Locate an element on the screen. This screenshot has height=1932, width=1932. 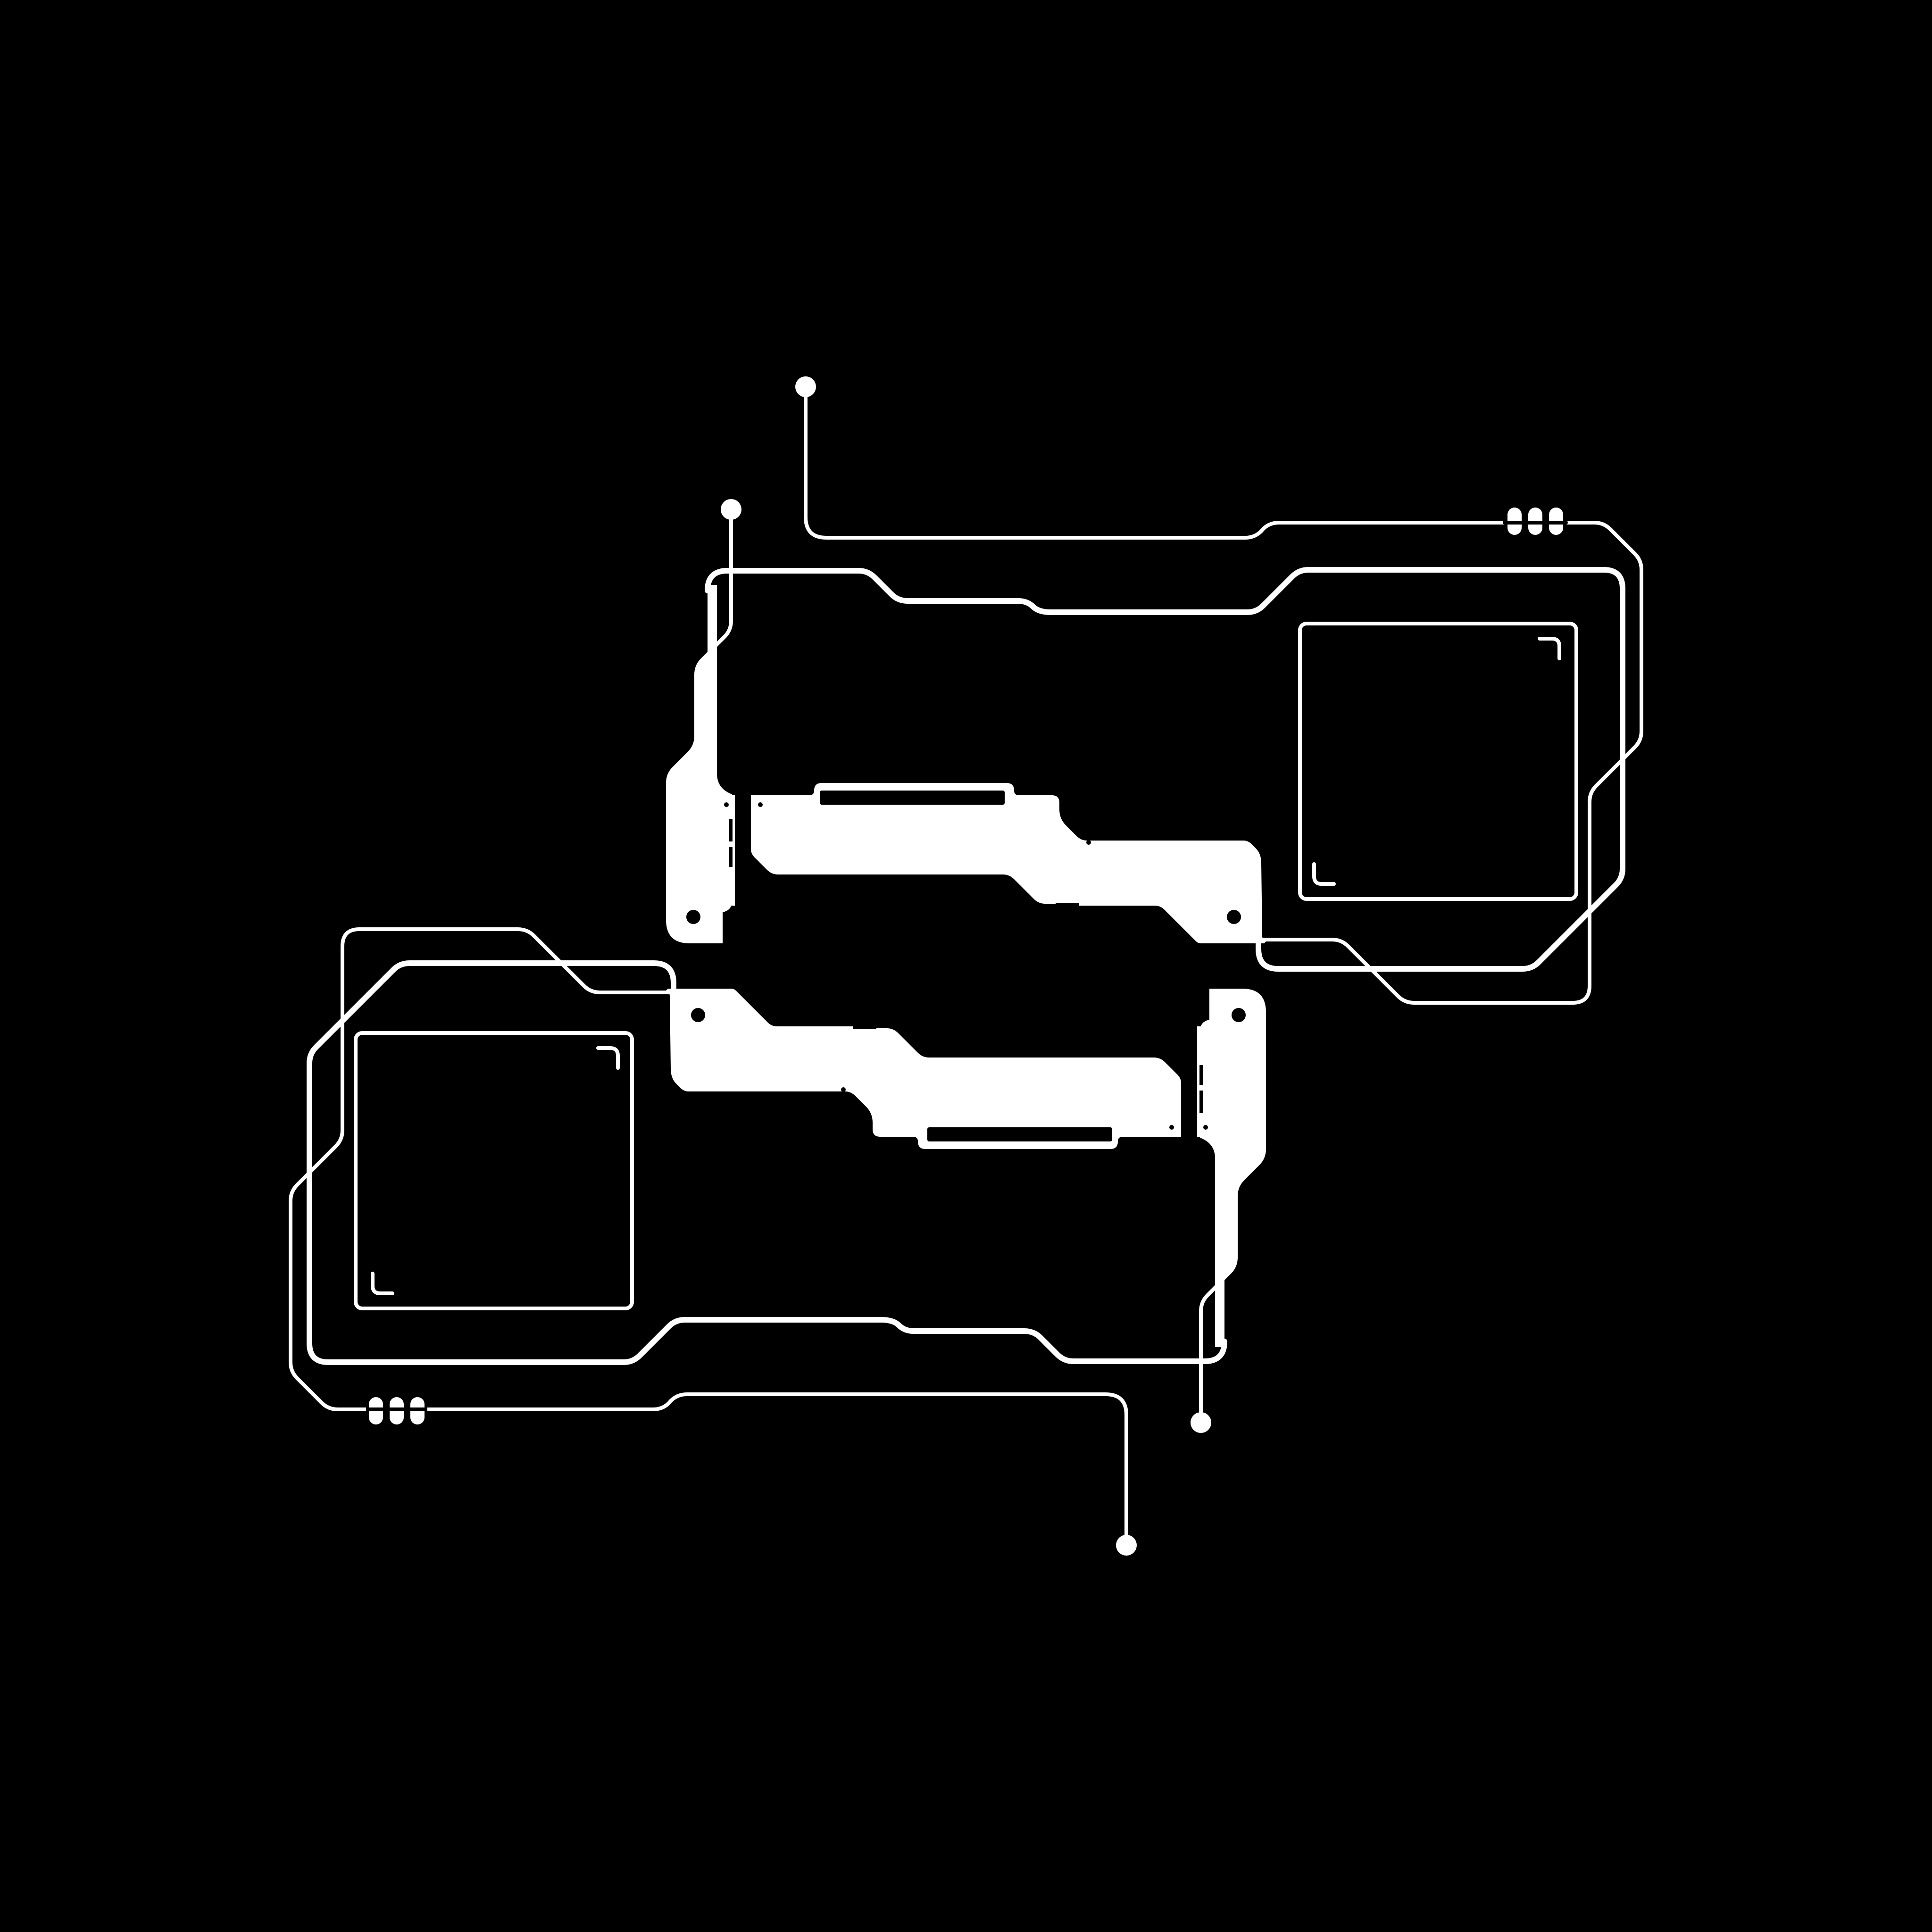
upper-console-bolt-left is located at coordinates (693, 917).